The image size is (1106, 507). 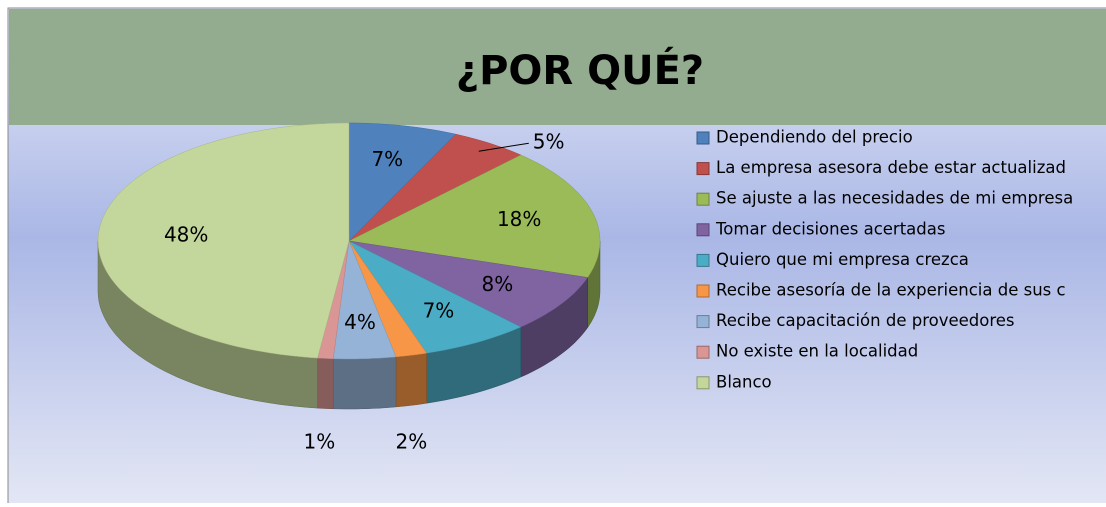 I want to click on legend-label: La empresa asesora debe estar actualizad, so click(x=891, y=167).